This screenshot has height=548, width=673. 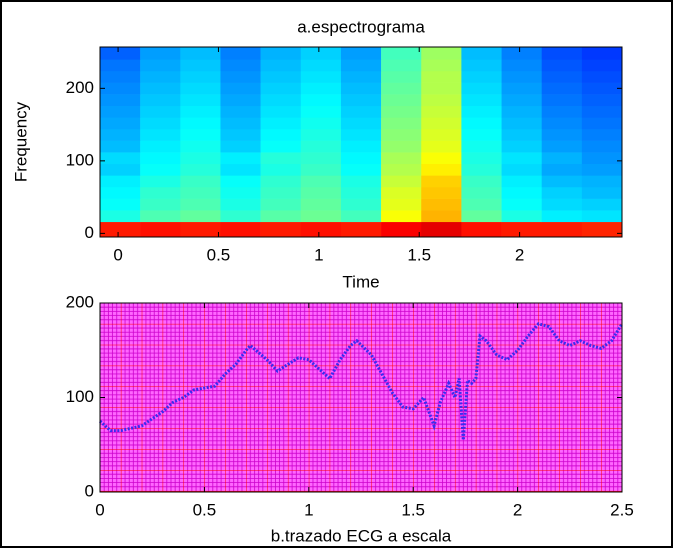 What do you see at coordinates (99, 509) in the screenshot?
I see `x-tick-label: 0` at bounding box center [99, 509].